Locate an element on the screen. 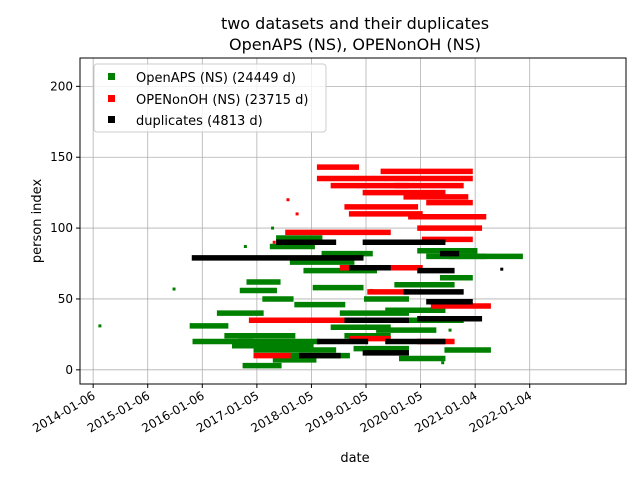 This screenshot has height=480, width=640. legend-label-openonoh: OPENonOH (NS) (23715 d) is located at coordinates (222, 100).